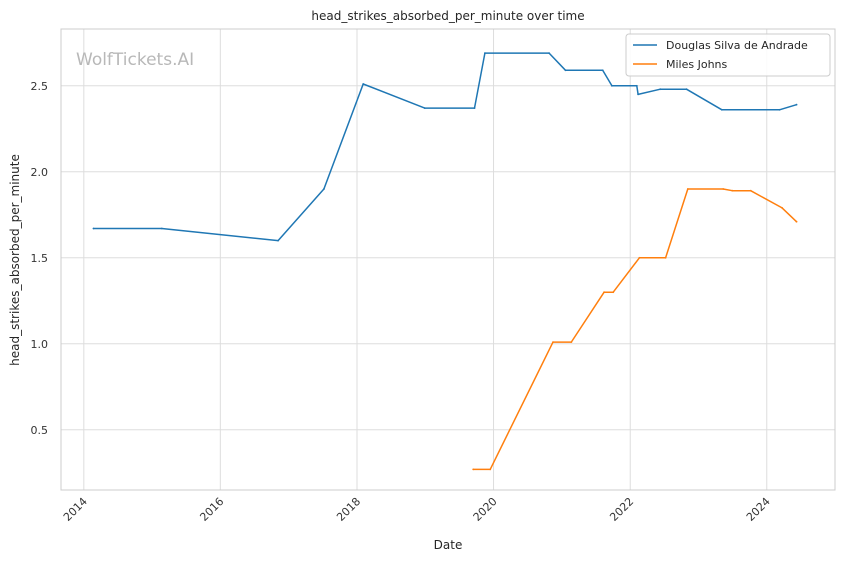 The height and width of the screenshot is (561, 844). I want to click on y-tick-labels: 0.5 1.0 1.5 2.0 2.5, so click(40, 258).